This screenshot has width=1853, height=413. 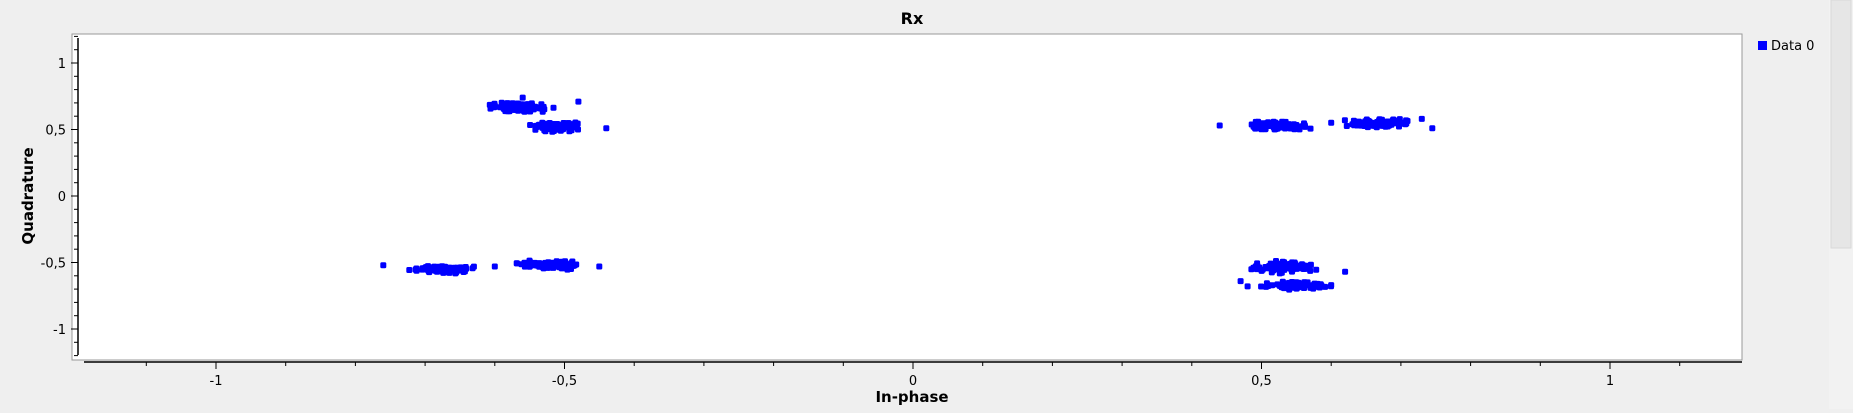 I want to click on x-tick-label: 1, so click(x=1610, y=381).